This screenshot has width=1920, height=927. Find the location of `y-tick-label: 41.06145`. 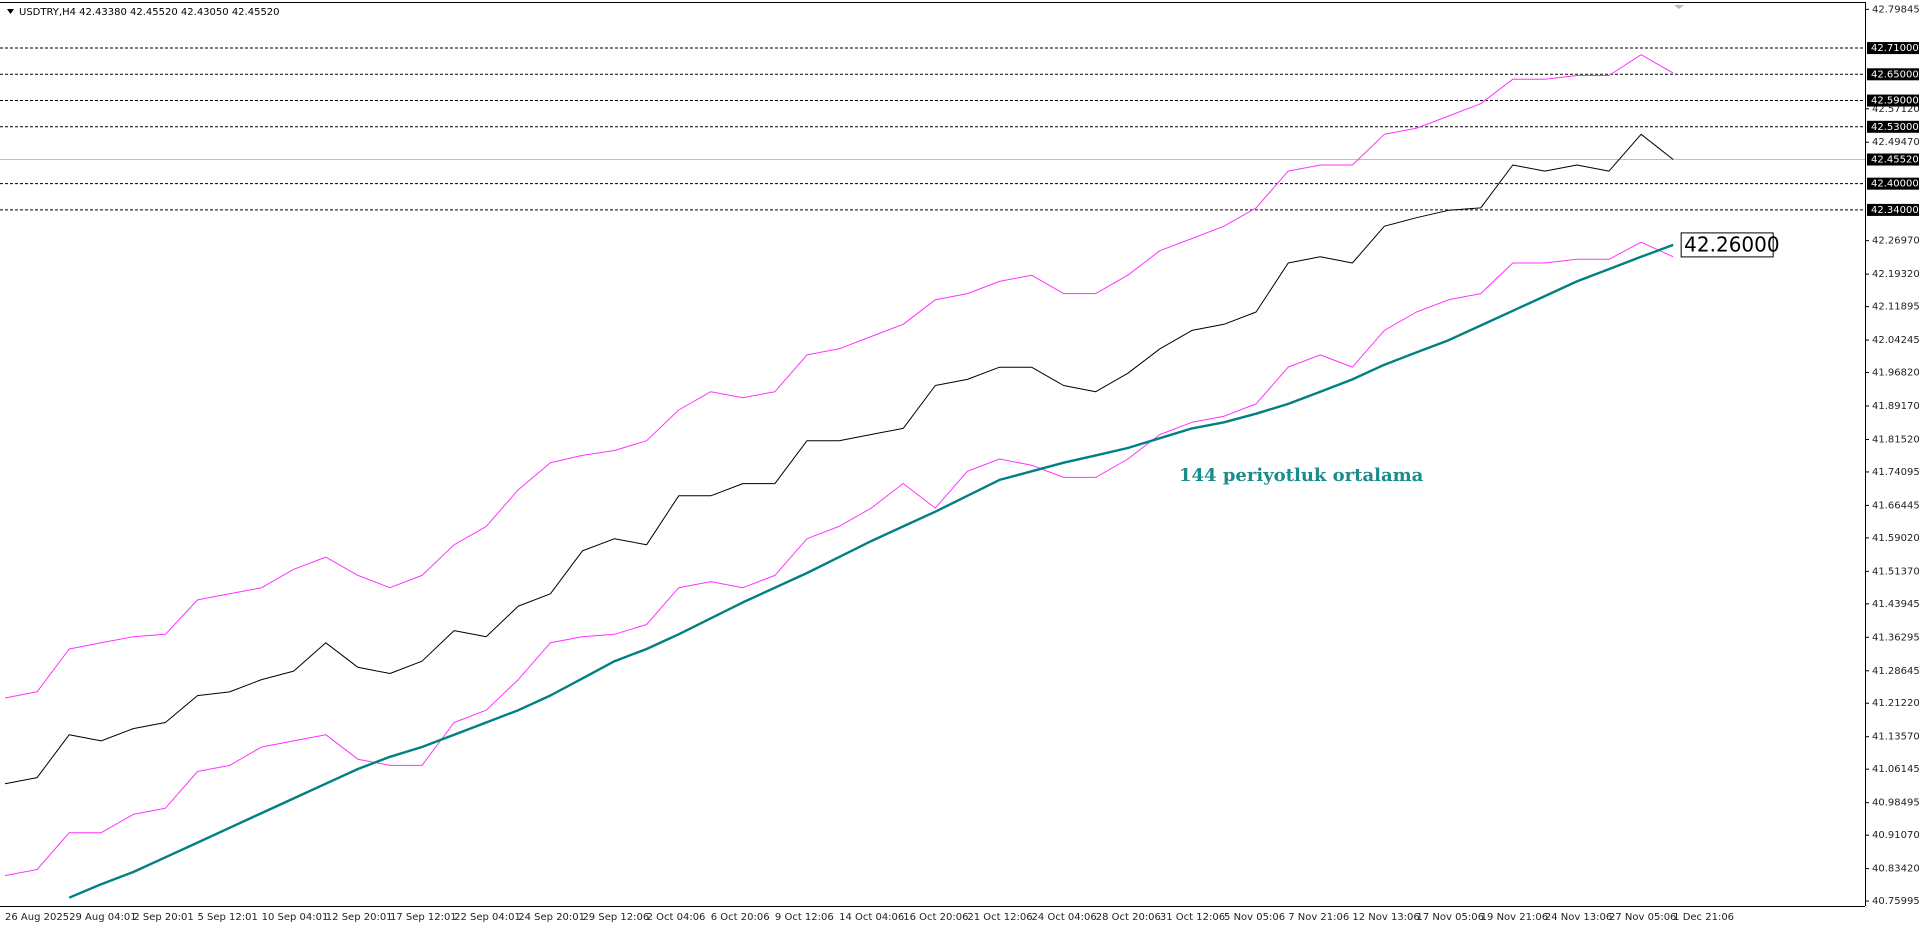

y-tick-label: 41.06145 is located at coordinates (1896, 769).